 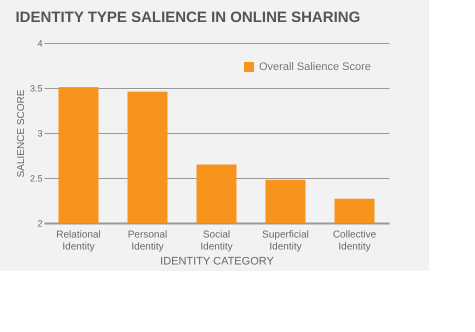 I want to click on x-tick-label: Relational Identity, so click(x=78, y=241).